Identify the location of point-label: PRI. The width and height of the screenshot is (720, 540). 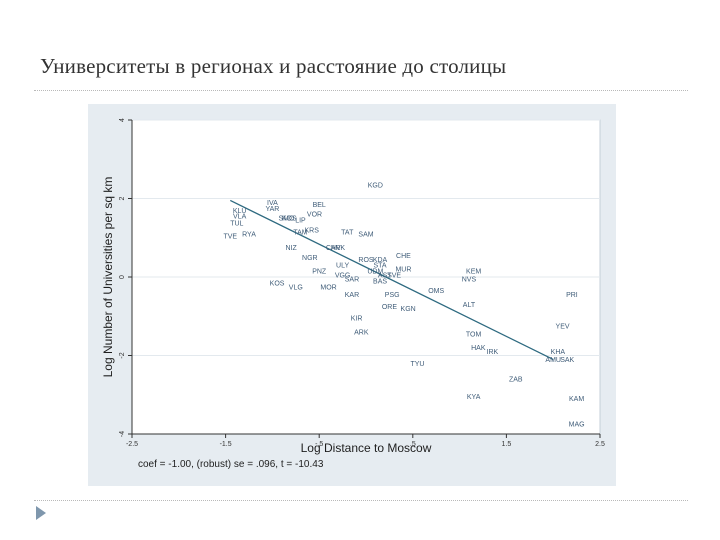
(572, 295).